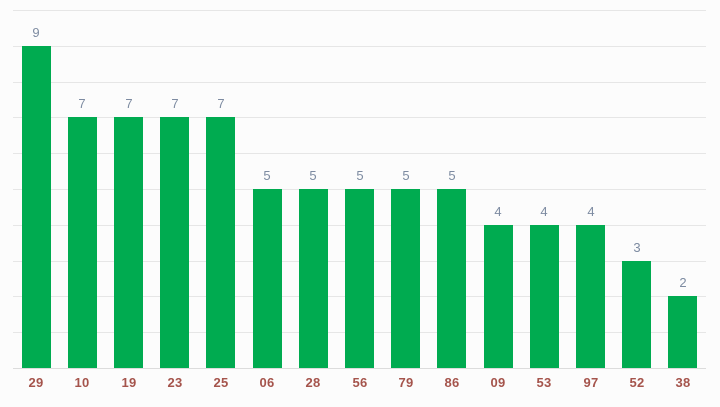  I want to click on x-axis-label: 10, so click(82, 382).